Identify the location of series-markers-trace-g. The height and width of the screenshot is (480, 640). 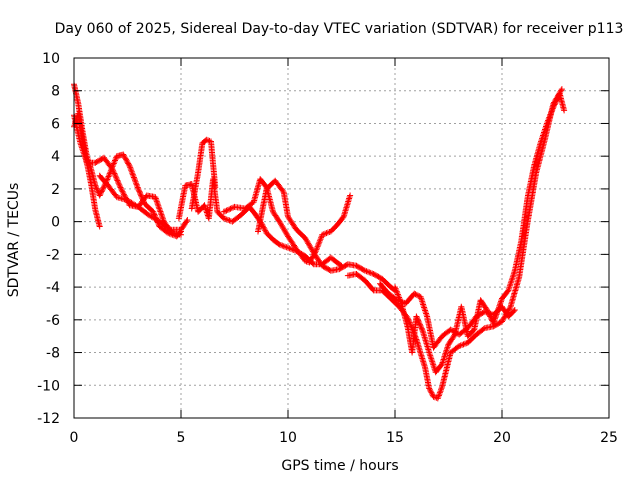
(287, 221).